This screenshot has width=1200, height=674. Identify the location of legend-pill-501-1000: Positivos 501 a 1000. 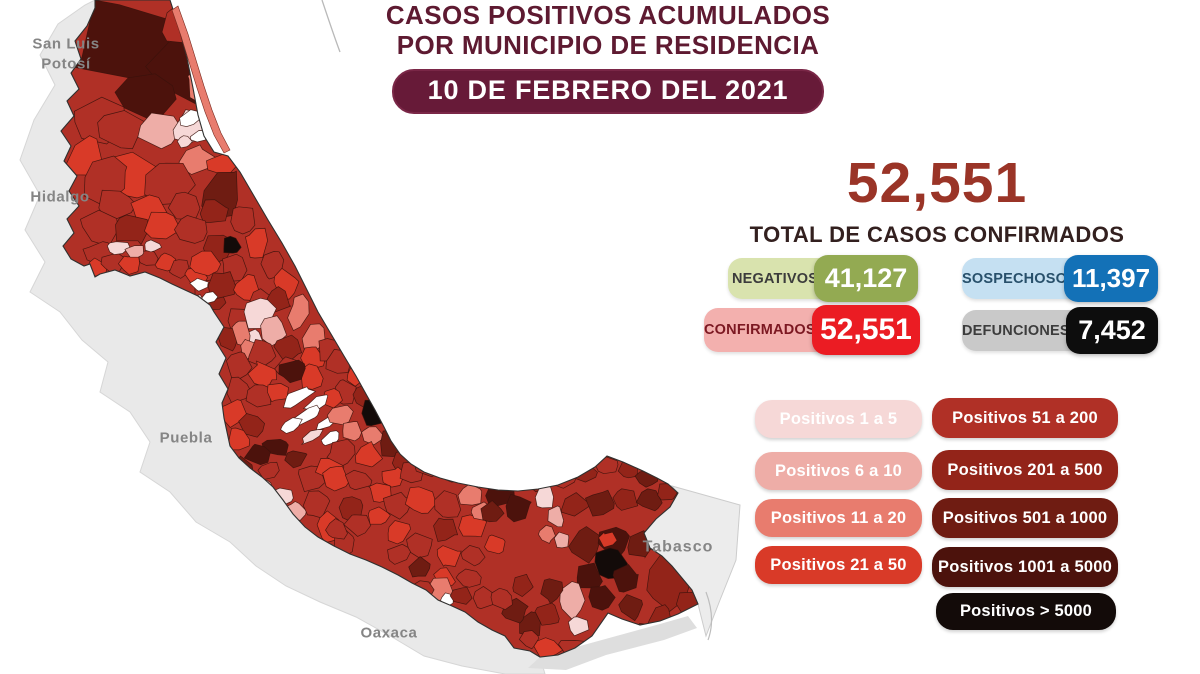
(1025, 518).